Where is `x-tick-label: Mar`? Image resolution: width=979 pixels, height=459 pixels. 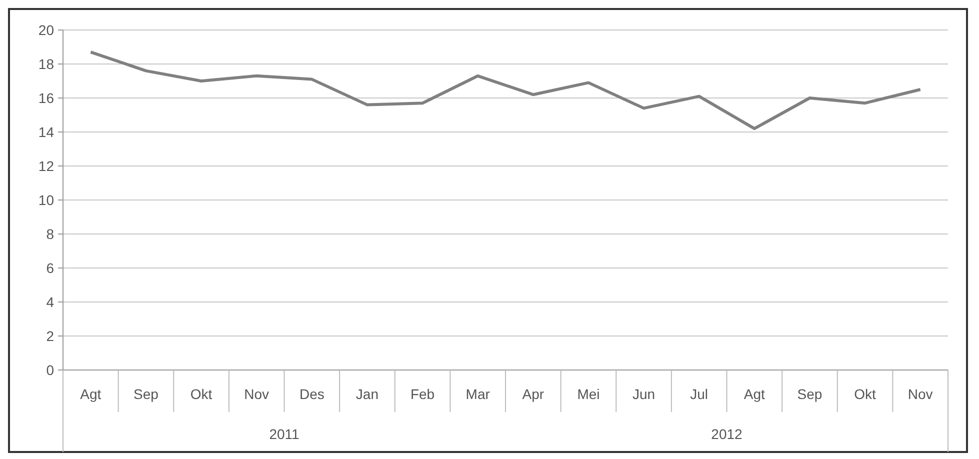 x-tick-label: Mar is located at coordinates (478, 394).